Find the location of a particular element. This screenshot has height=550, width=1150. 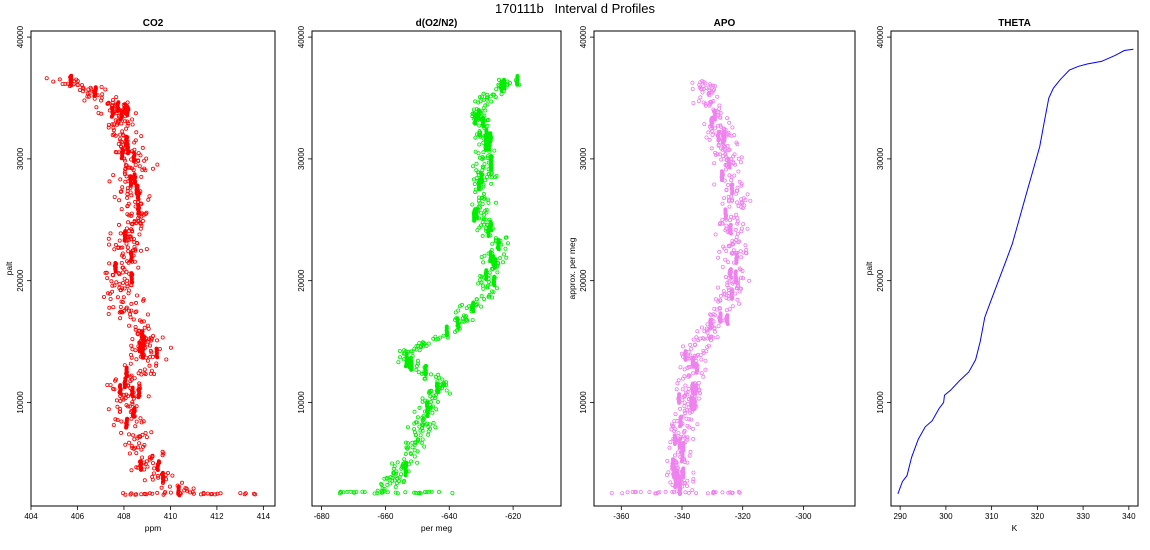

panel-title: APO is located at coordinates (725, 23).